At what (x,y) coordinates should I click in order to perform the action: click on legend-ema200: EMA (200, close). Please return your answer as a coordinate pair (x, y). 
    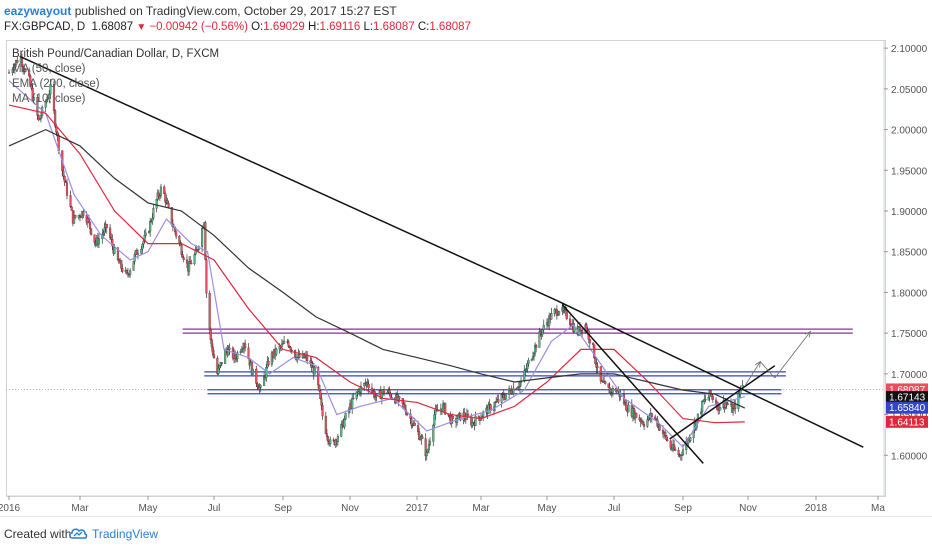
    Looking at the image, I should click on (56, 84).